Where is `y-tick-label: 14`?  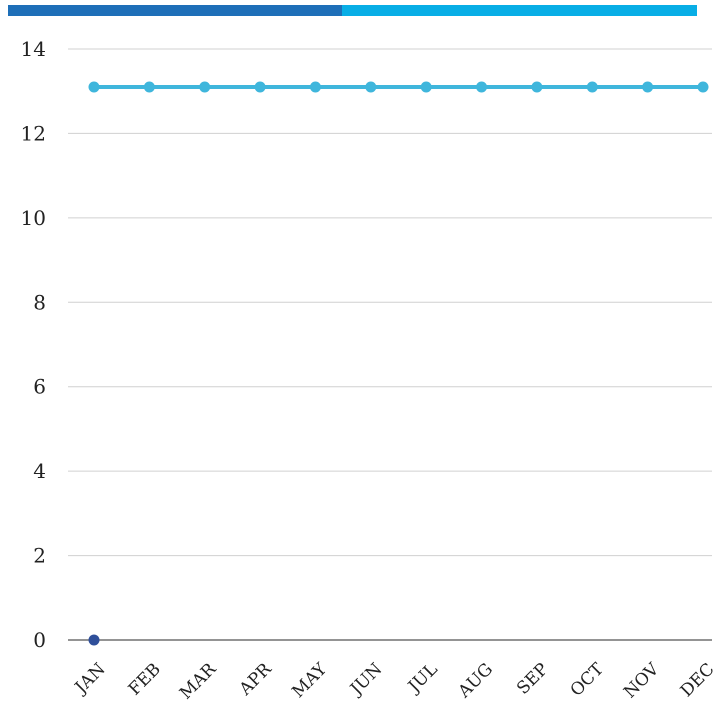 y-tick-label: 14 is located at coordinates (33, 49).